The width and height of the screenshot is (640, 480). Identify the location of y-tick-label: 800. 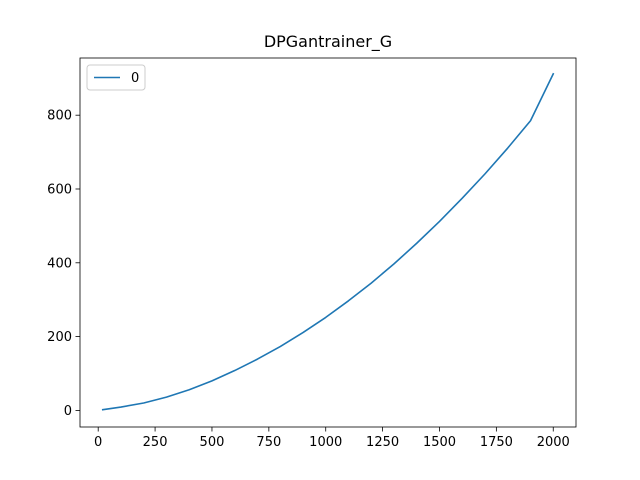
(59, 116).